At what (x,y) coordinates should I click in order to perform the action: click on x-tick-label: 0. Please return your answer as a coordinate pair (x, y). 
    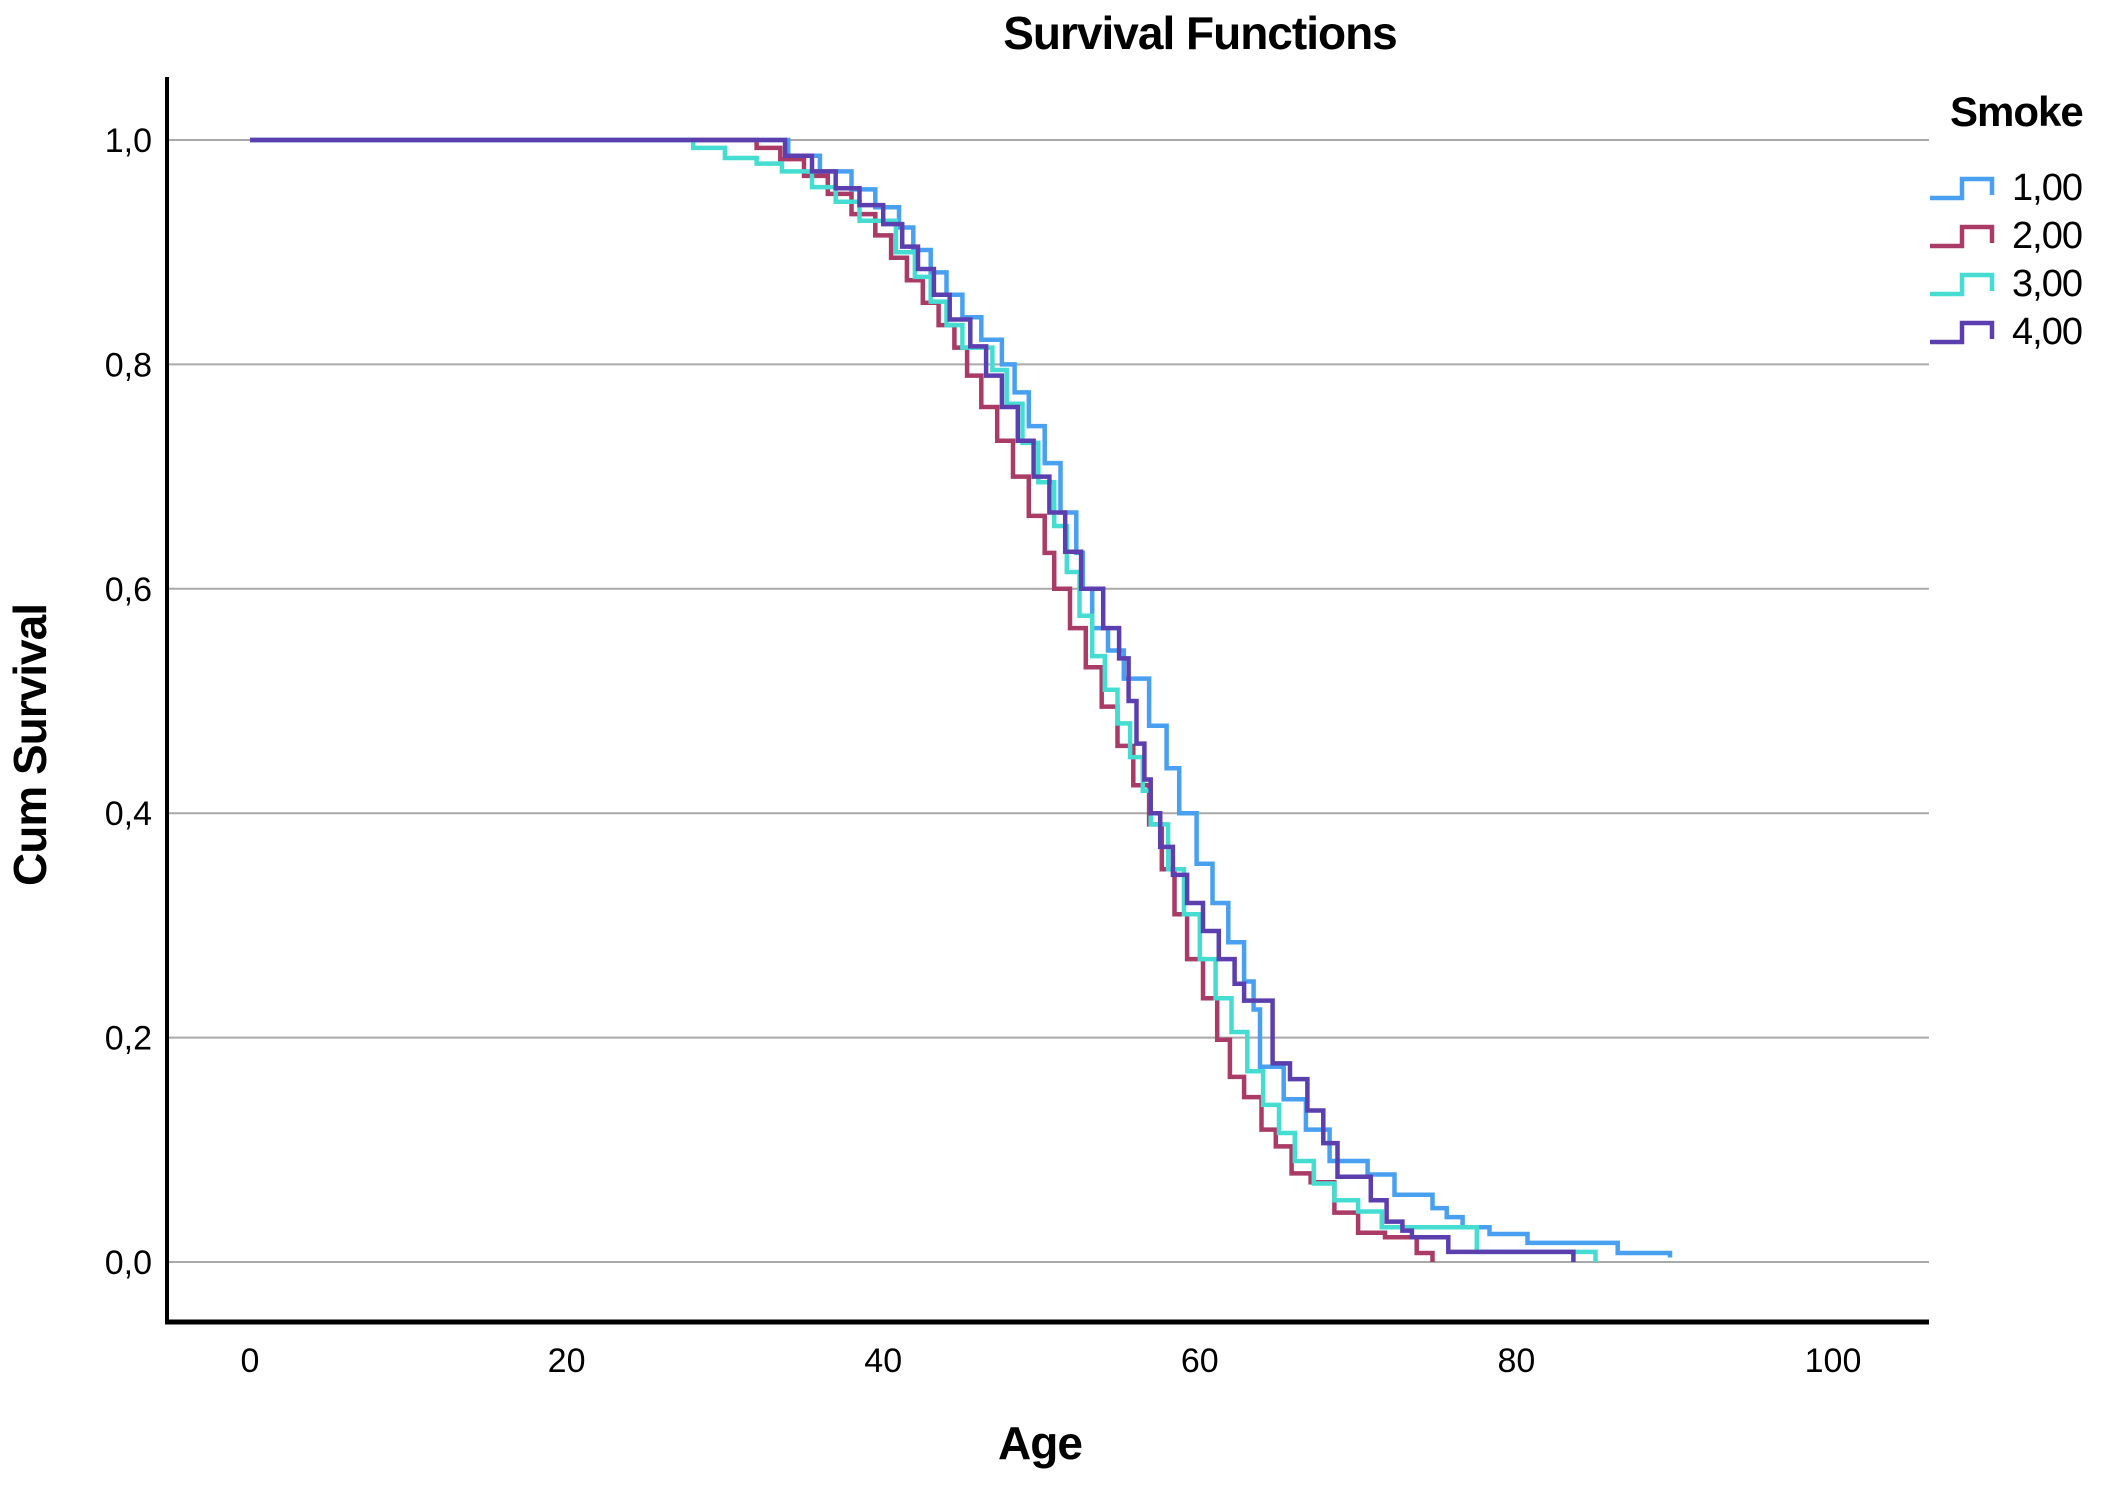
    Looking at the image, I should click on (250, 1361).